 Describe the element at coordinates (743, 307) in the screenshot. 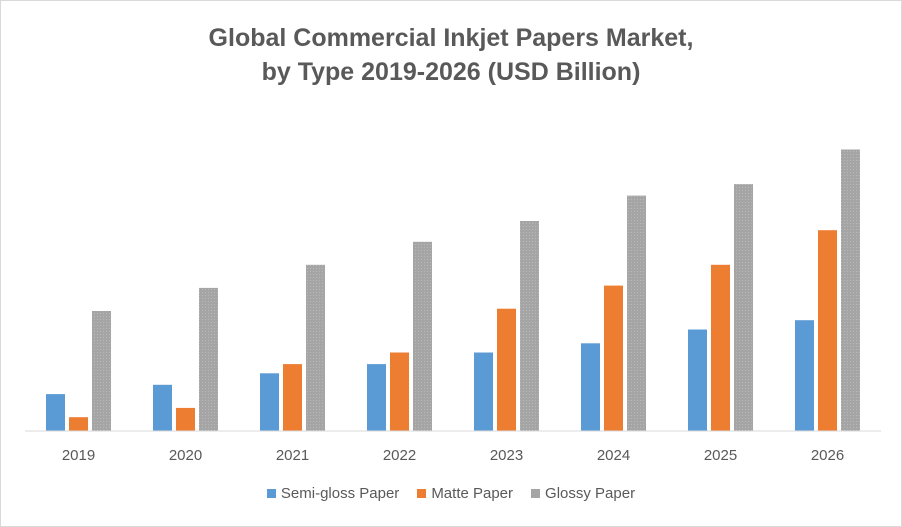

I see `bar-glossy-paper-2025` at that location.